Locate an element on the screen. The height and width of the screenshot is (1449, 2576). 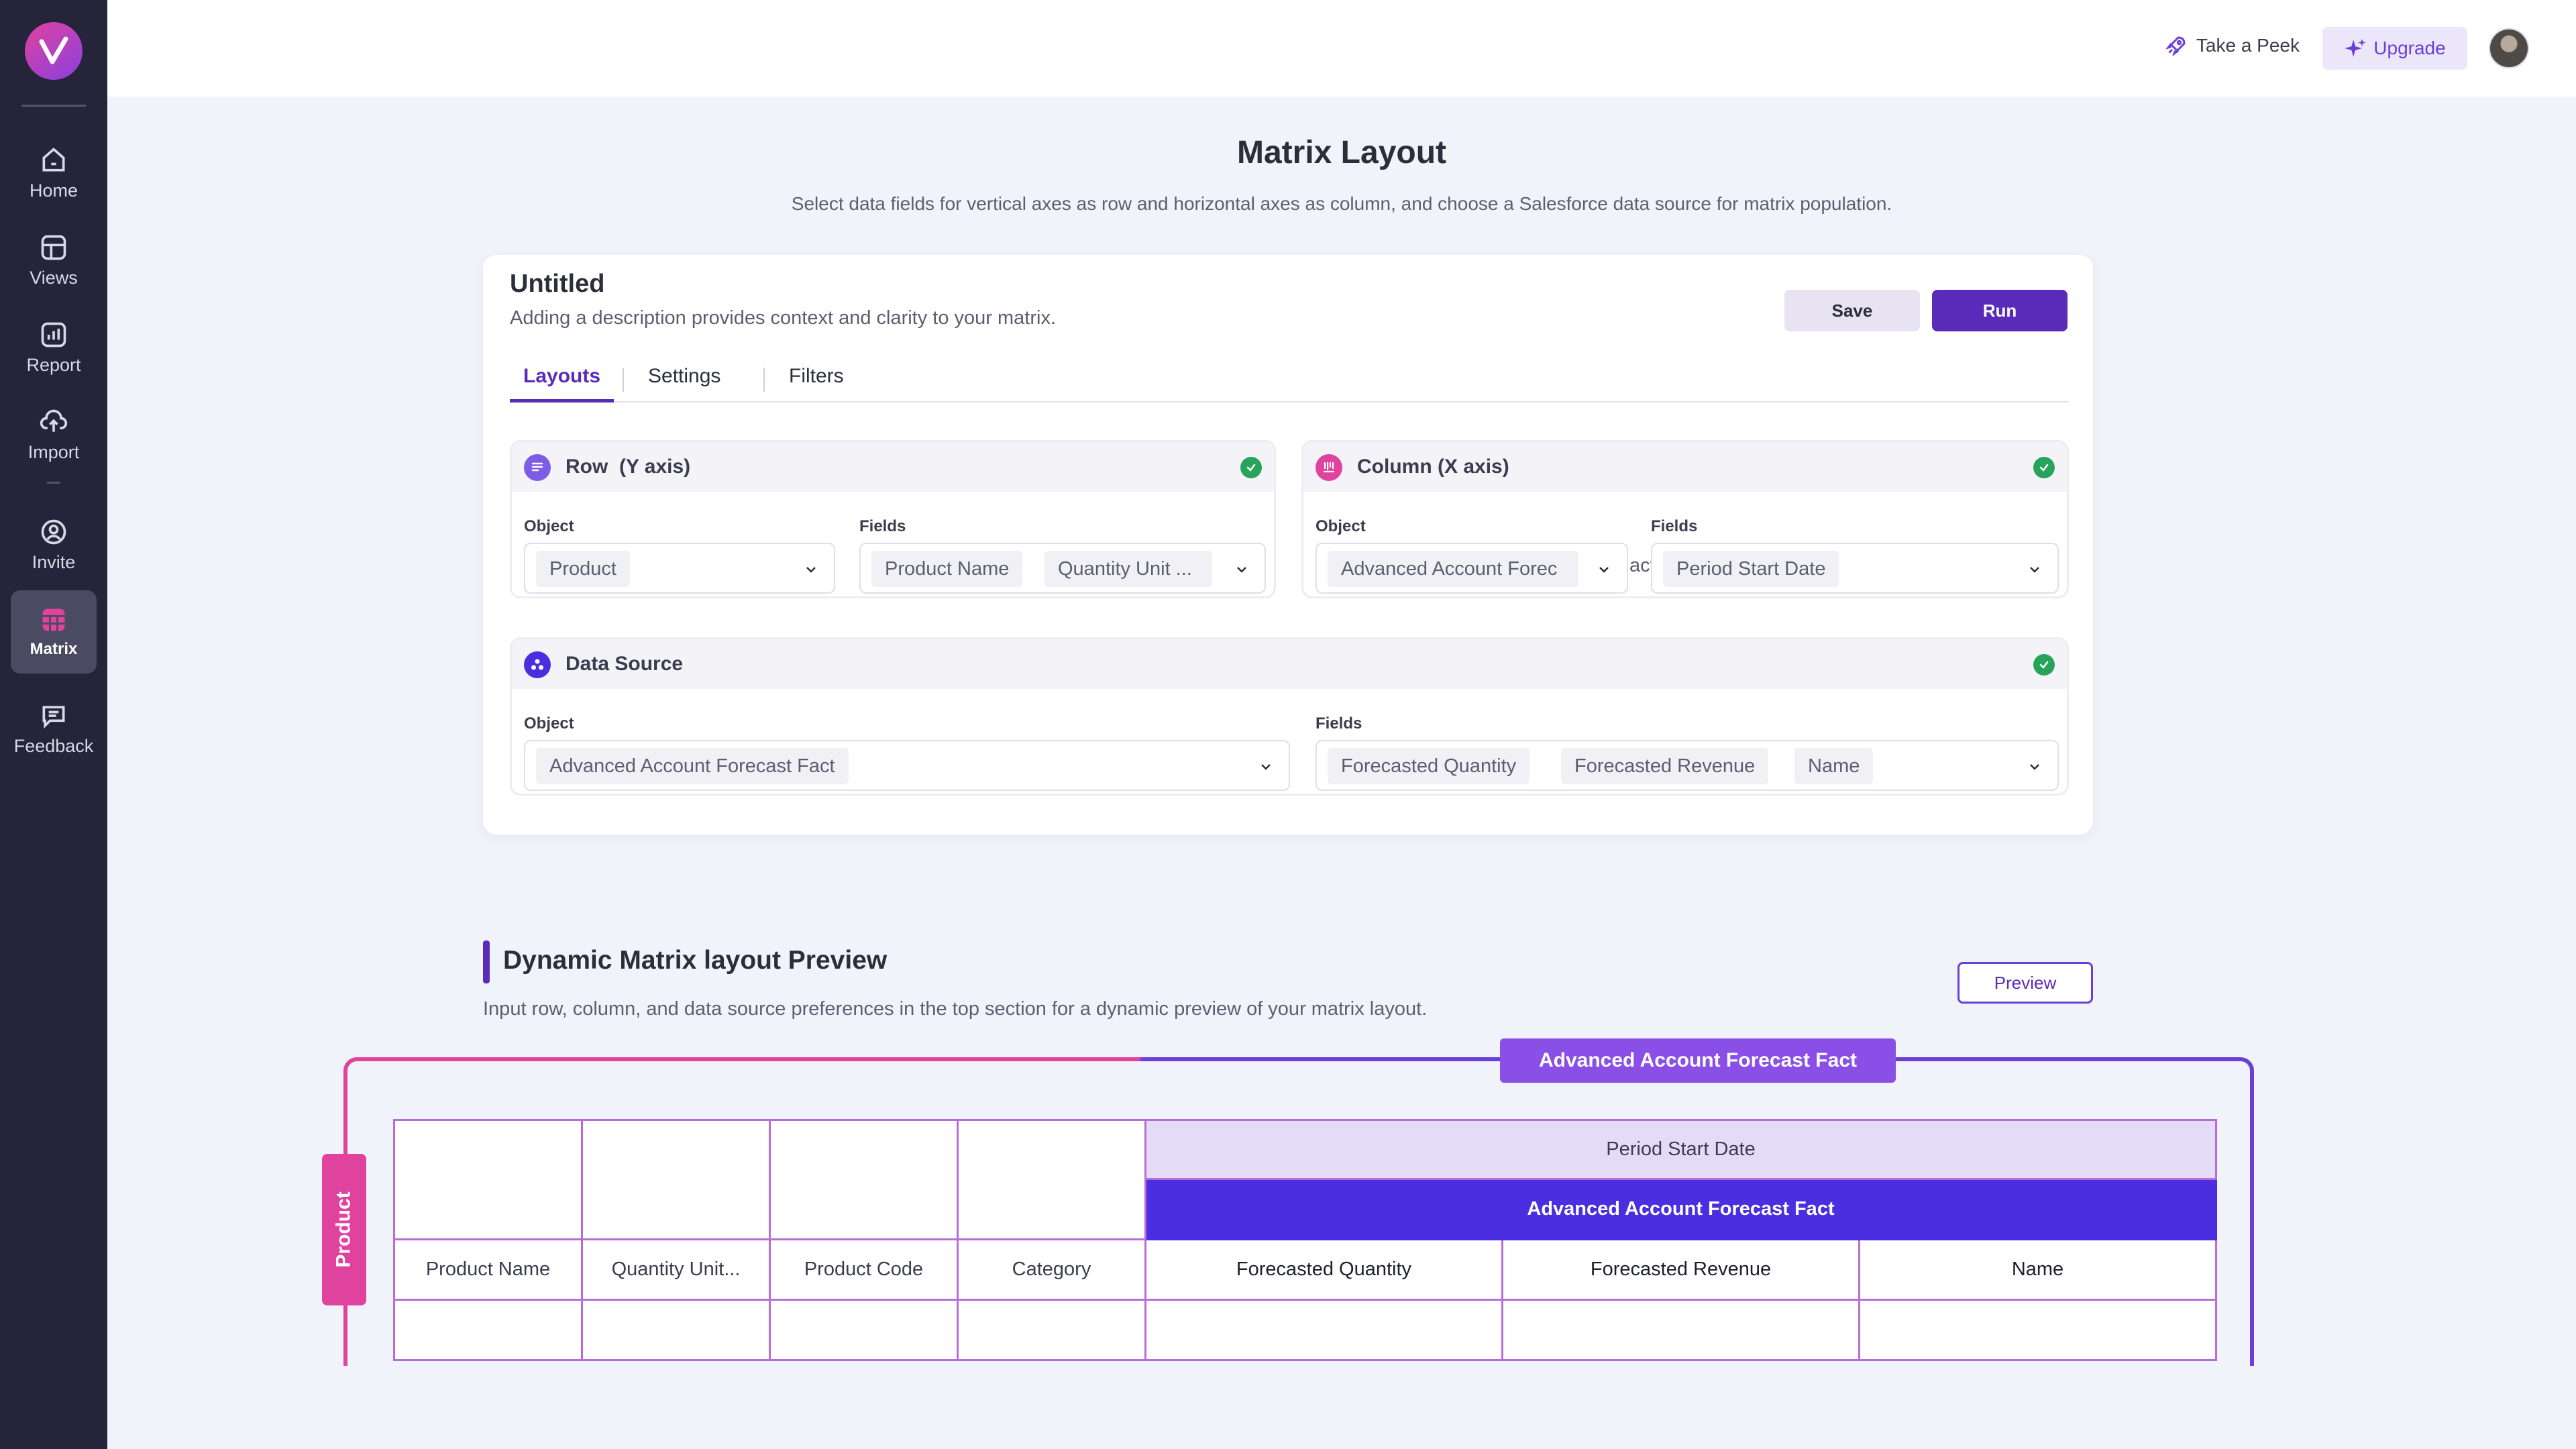
sidebar-item-report: Report is located at coordinates (54, 347).